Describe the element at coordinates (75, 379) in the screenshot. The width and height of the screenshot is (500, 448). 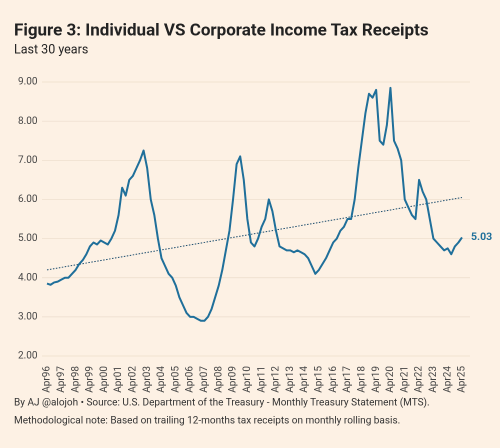
I see `x-tick-label: Apr98` at that location.